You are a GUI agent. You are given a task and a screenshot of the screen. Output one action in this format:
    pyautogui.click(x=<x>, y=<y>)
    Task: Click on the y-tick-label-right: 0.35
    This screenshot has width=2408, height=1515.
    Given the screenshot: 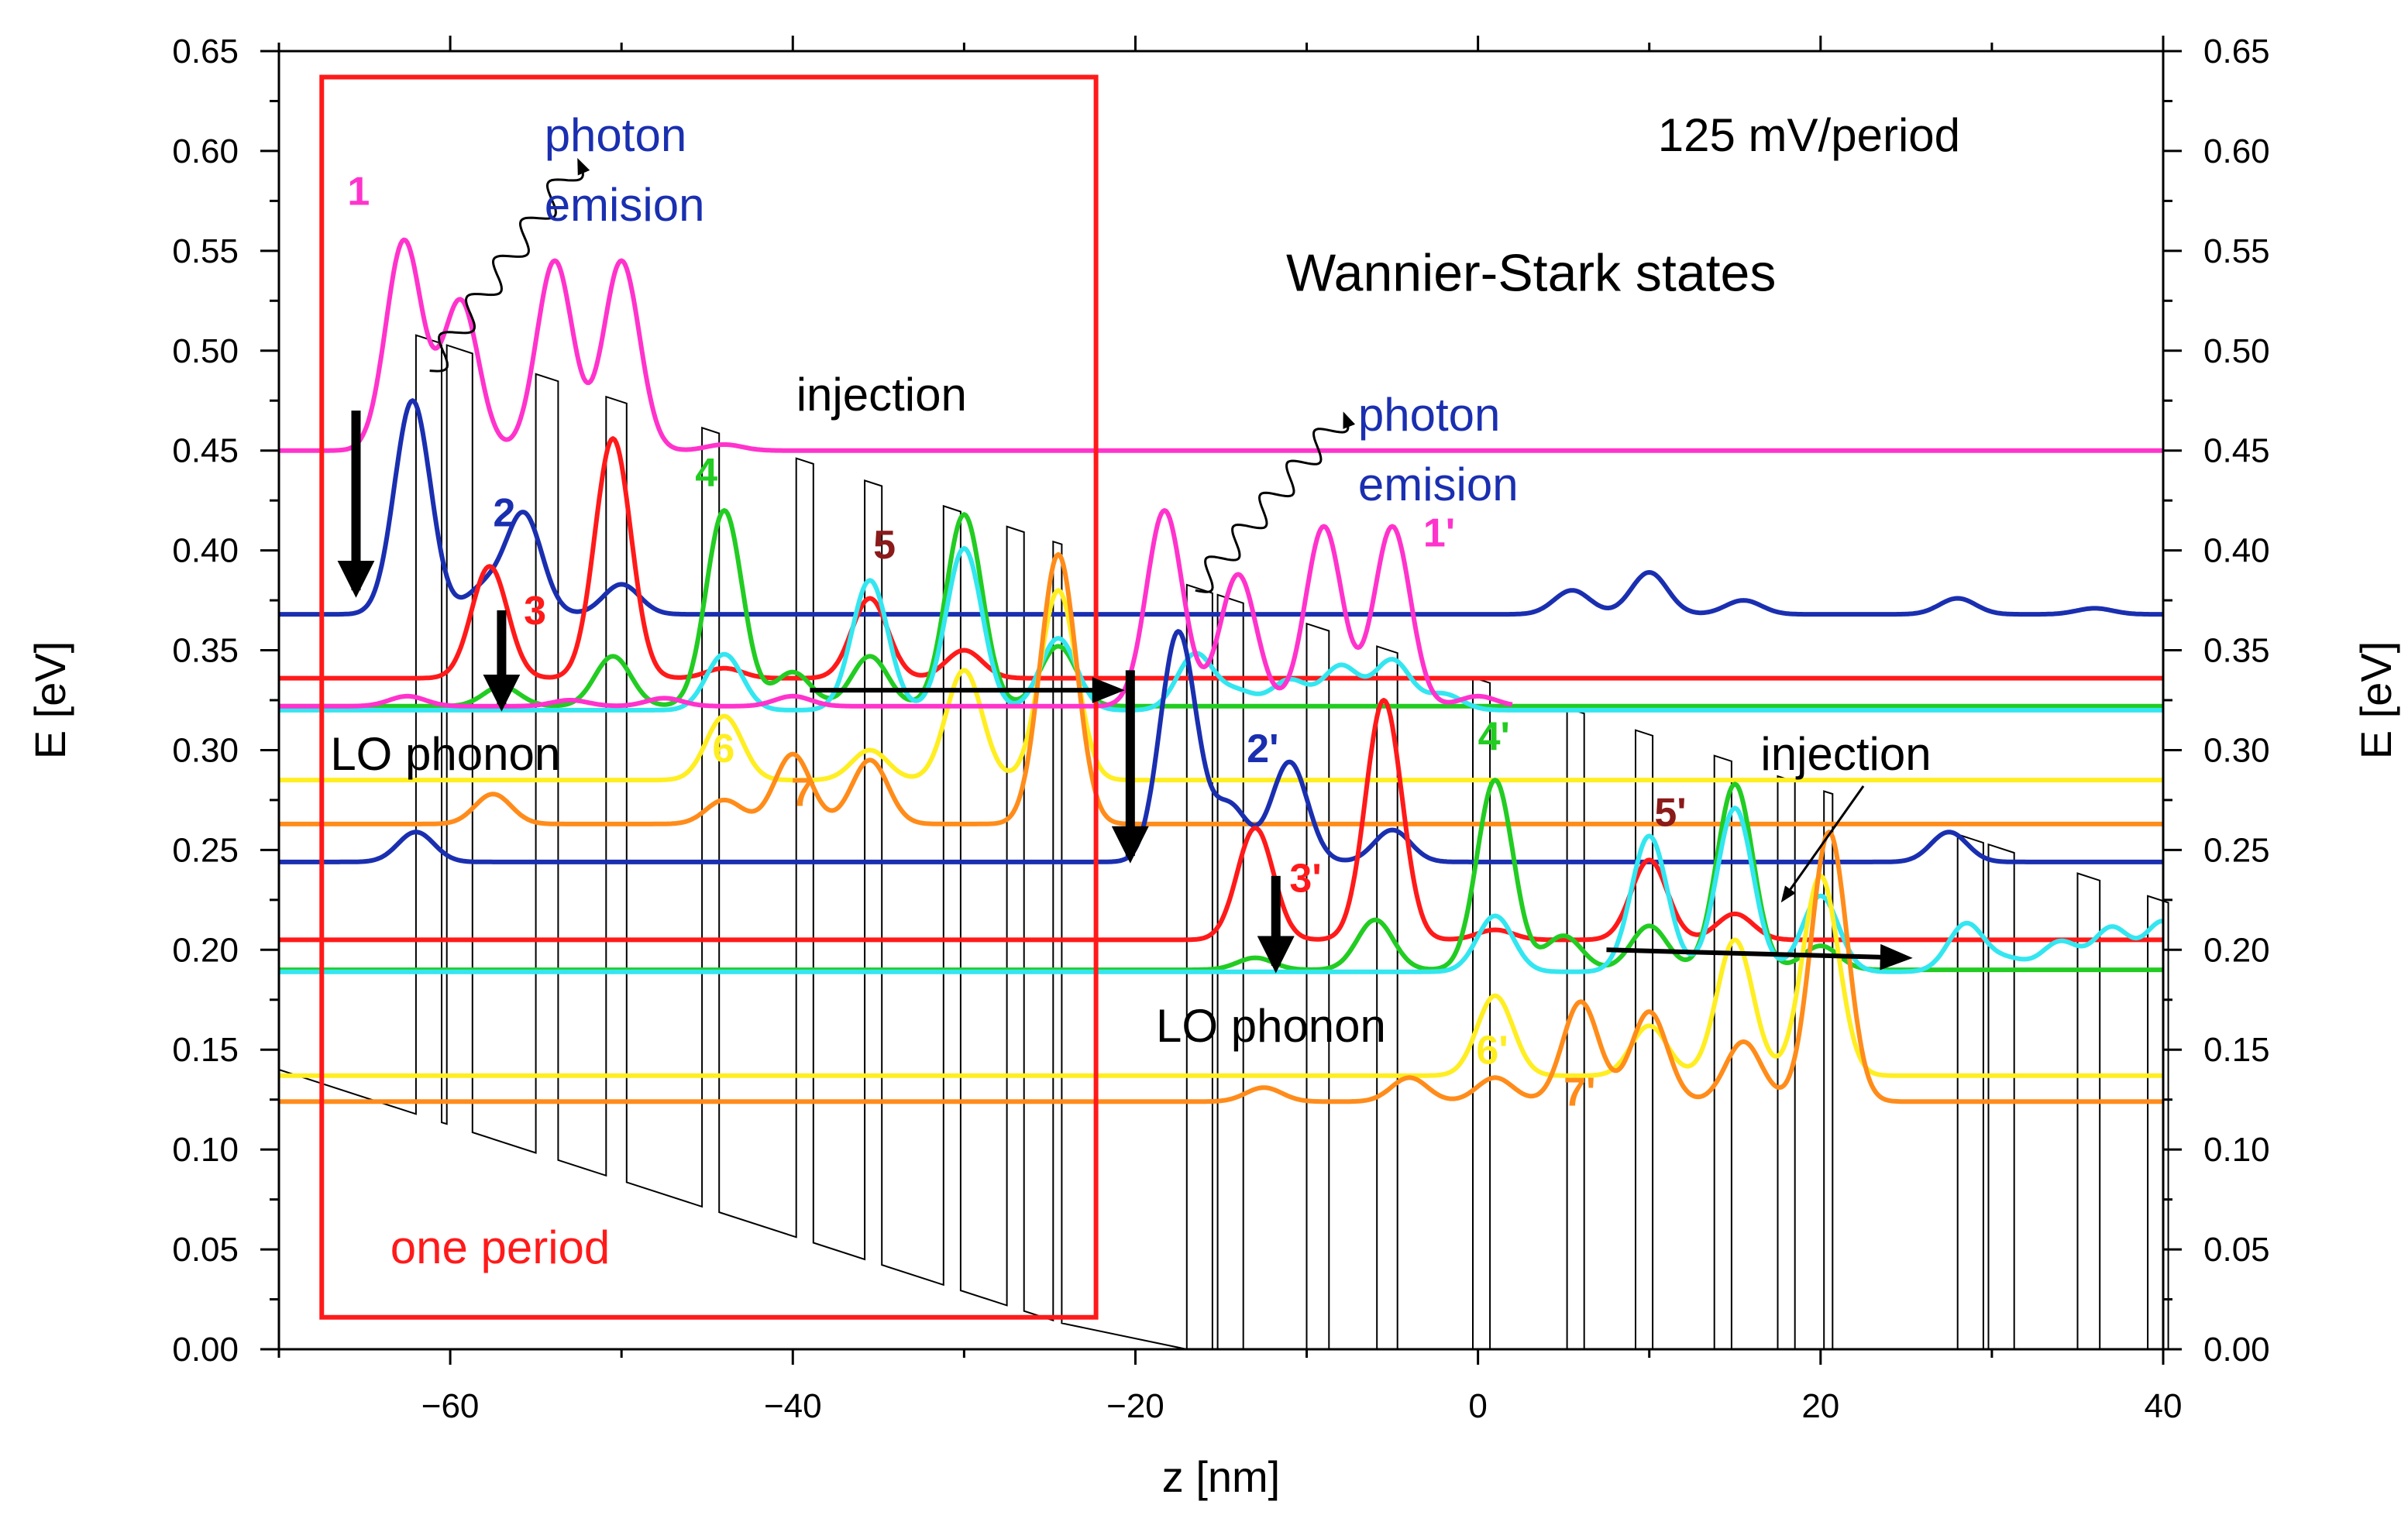 What is the action you would take?
    pyautogui.click(x=2236, y=651)
    